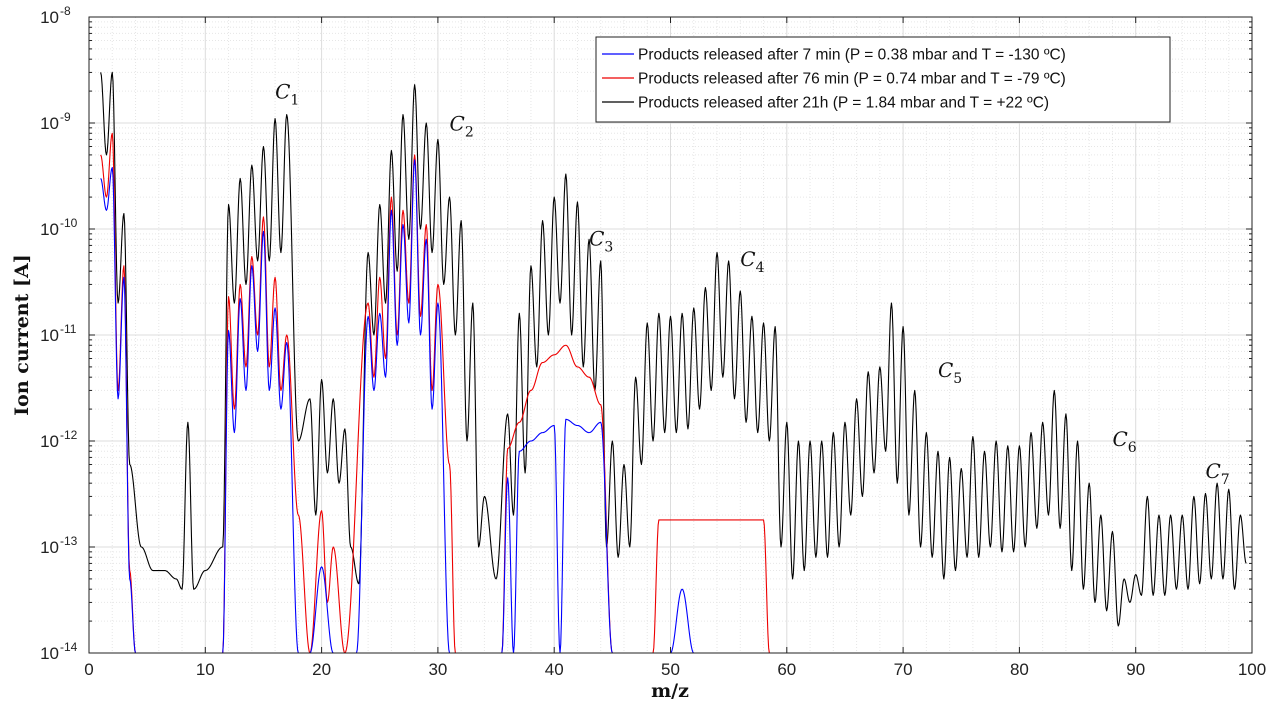 The height and width of the screenshot is (707, 1266). What do you see at coordinates (65, 117) in the screenshot?
I see `y-tick-exponent: -9` at bounding box center [65, 117].